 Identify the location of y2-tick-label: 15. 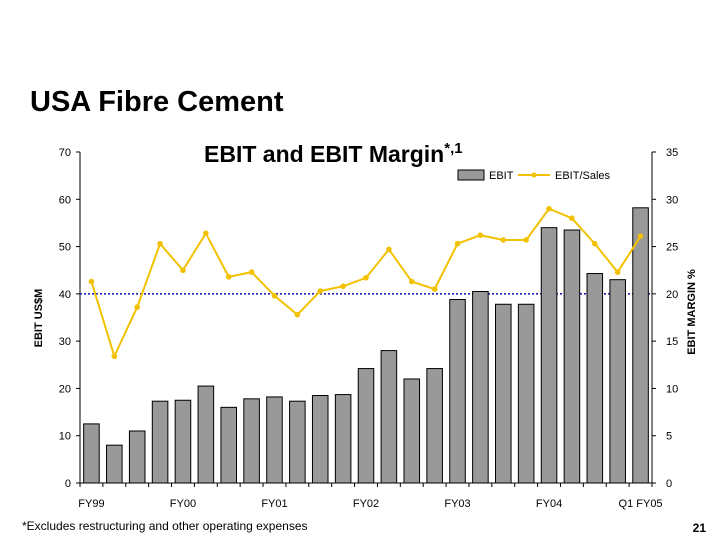
(672, 342).